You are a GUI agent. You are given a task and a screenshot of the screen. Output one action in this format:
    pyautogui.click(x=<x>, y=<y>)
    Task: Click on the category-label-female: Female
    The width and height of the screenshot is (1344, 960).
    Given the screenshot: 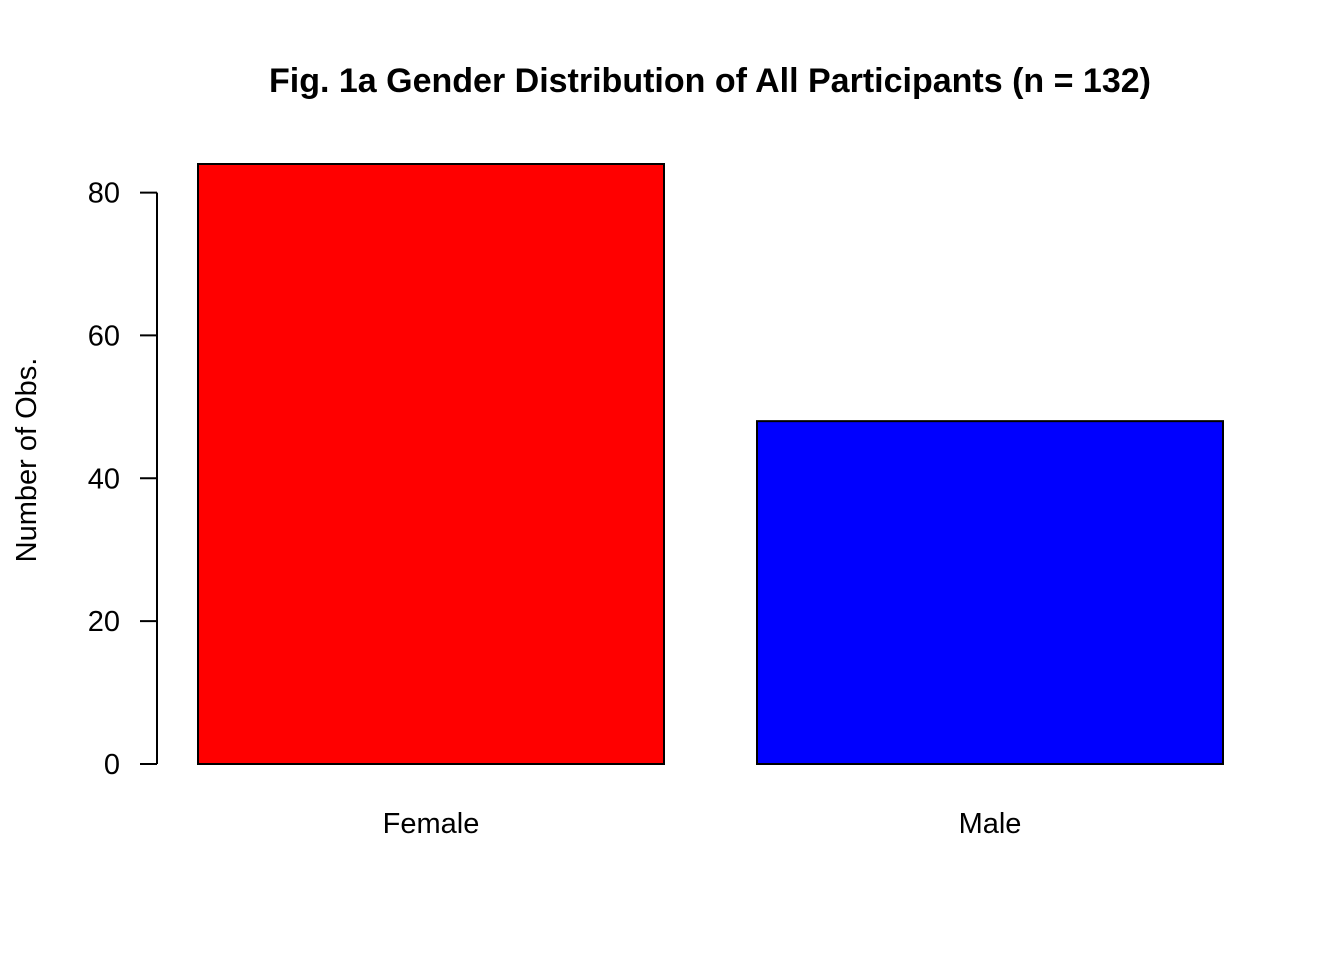 What is the action you would take?
    pyautogui.click(x=431, y=824)
    